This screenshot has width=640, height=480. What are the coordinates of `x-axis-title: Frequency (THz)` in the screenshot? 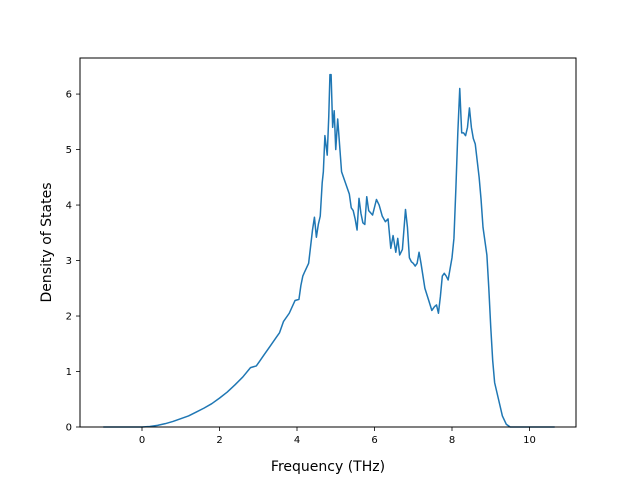 It's located at (328, 467).